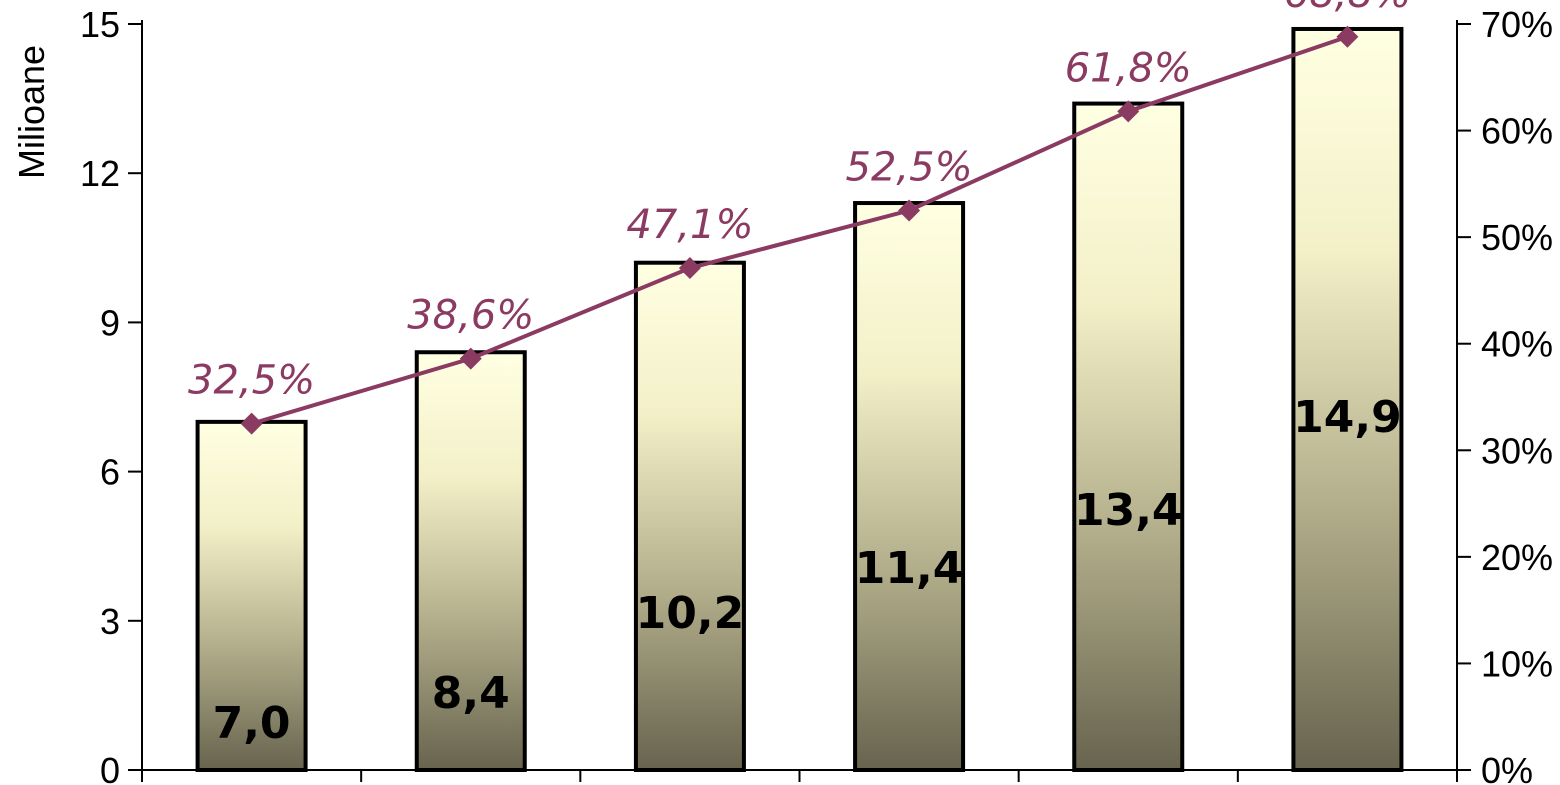 The width and height of the screenshot is (1560, 785). What do you see at coordinates (1128, 510) in the screenshot?
I see `bar-value-label: 13,4` at bounding box center [1128, 510].